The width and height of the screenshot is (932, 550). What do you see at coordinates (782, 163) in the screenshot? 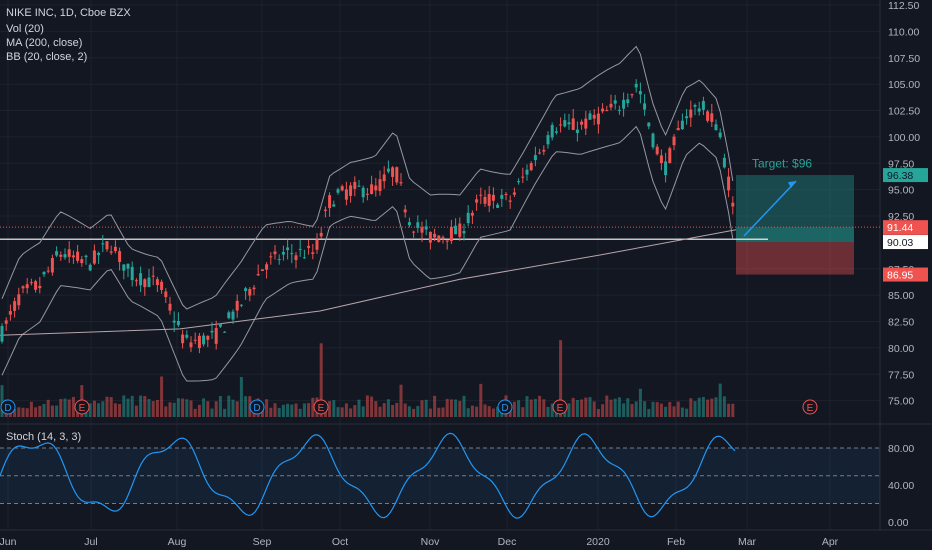
I see `target-label: Target: $96` at bounding box center [782, 163].